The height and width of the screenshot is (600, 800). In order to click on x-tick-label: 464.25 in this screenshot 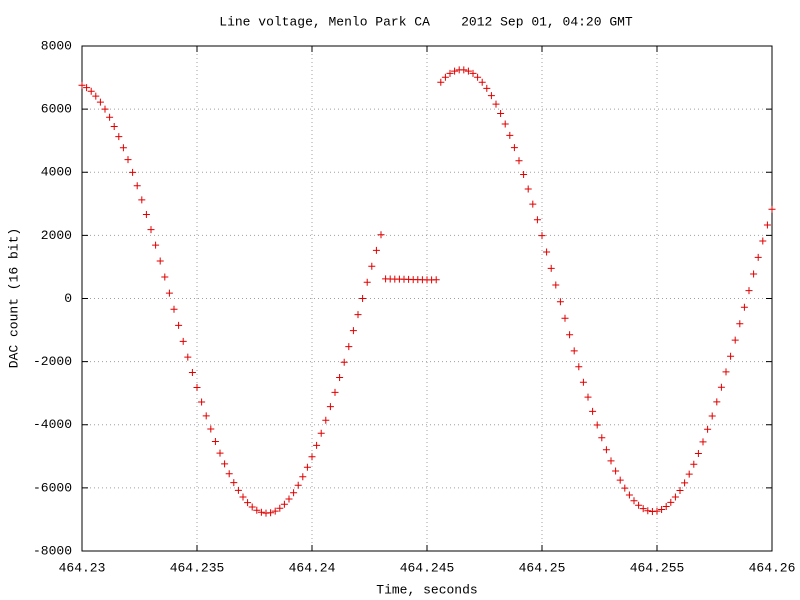, I will do `click(542, 567)`.